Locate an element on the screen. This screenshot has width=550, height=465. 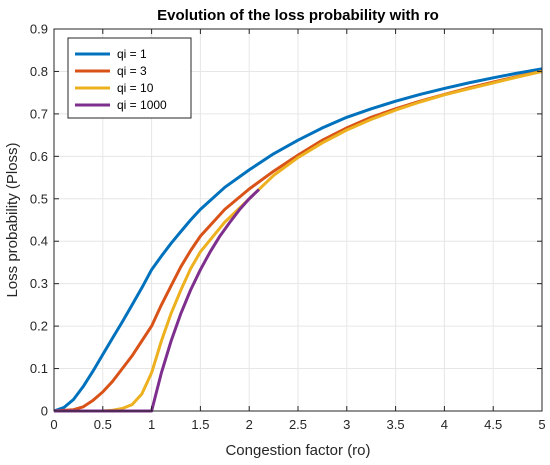
x-tick-label: 4.5 is located at coordinates (493, 424).